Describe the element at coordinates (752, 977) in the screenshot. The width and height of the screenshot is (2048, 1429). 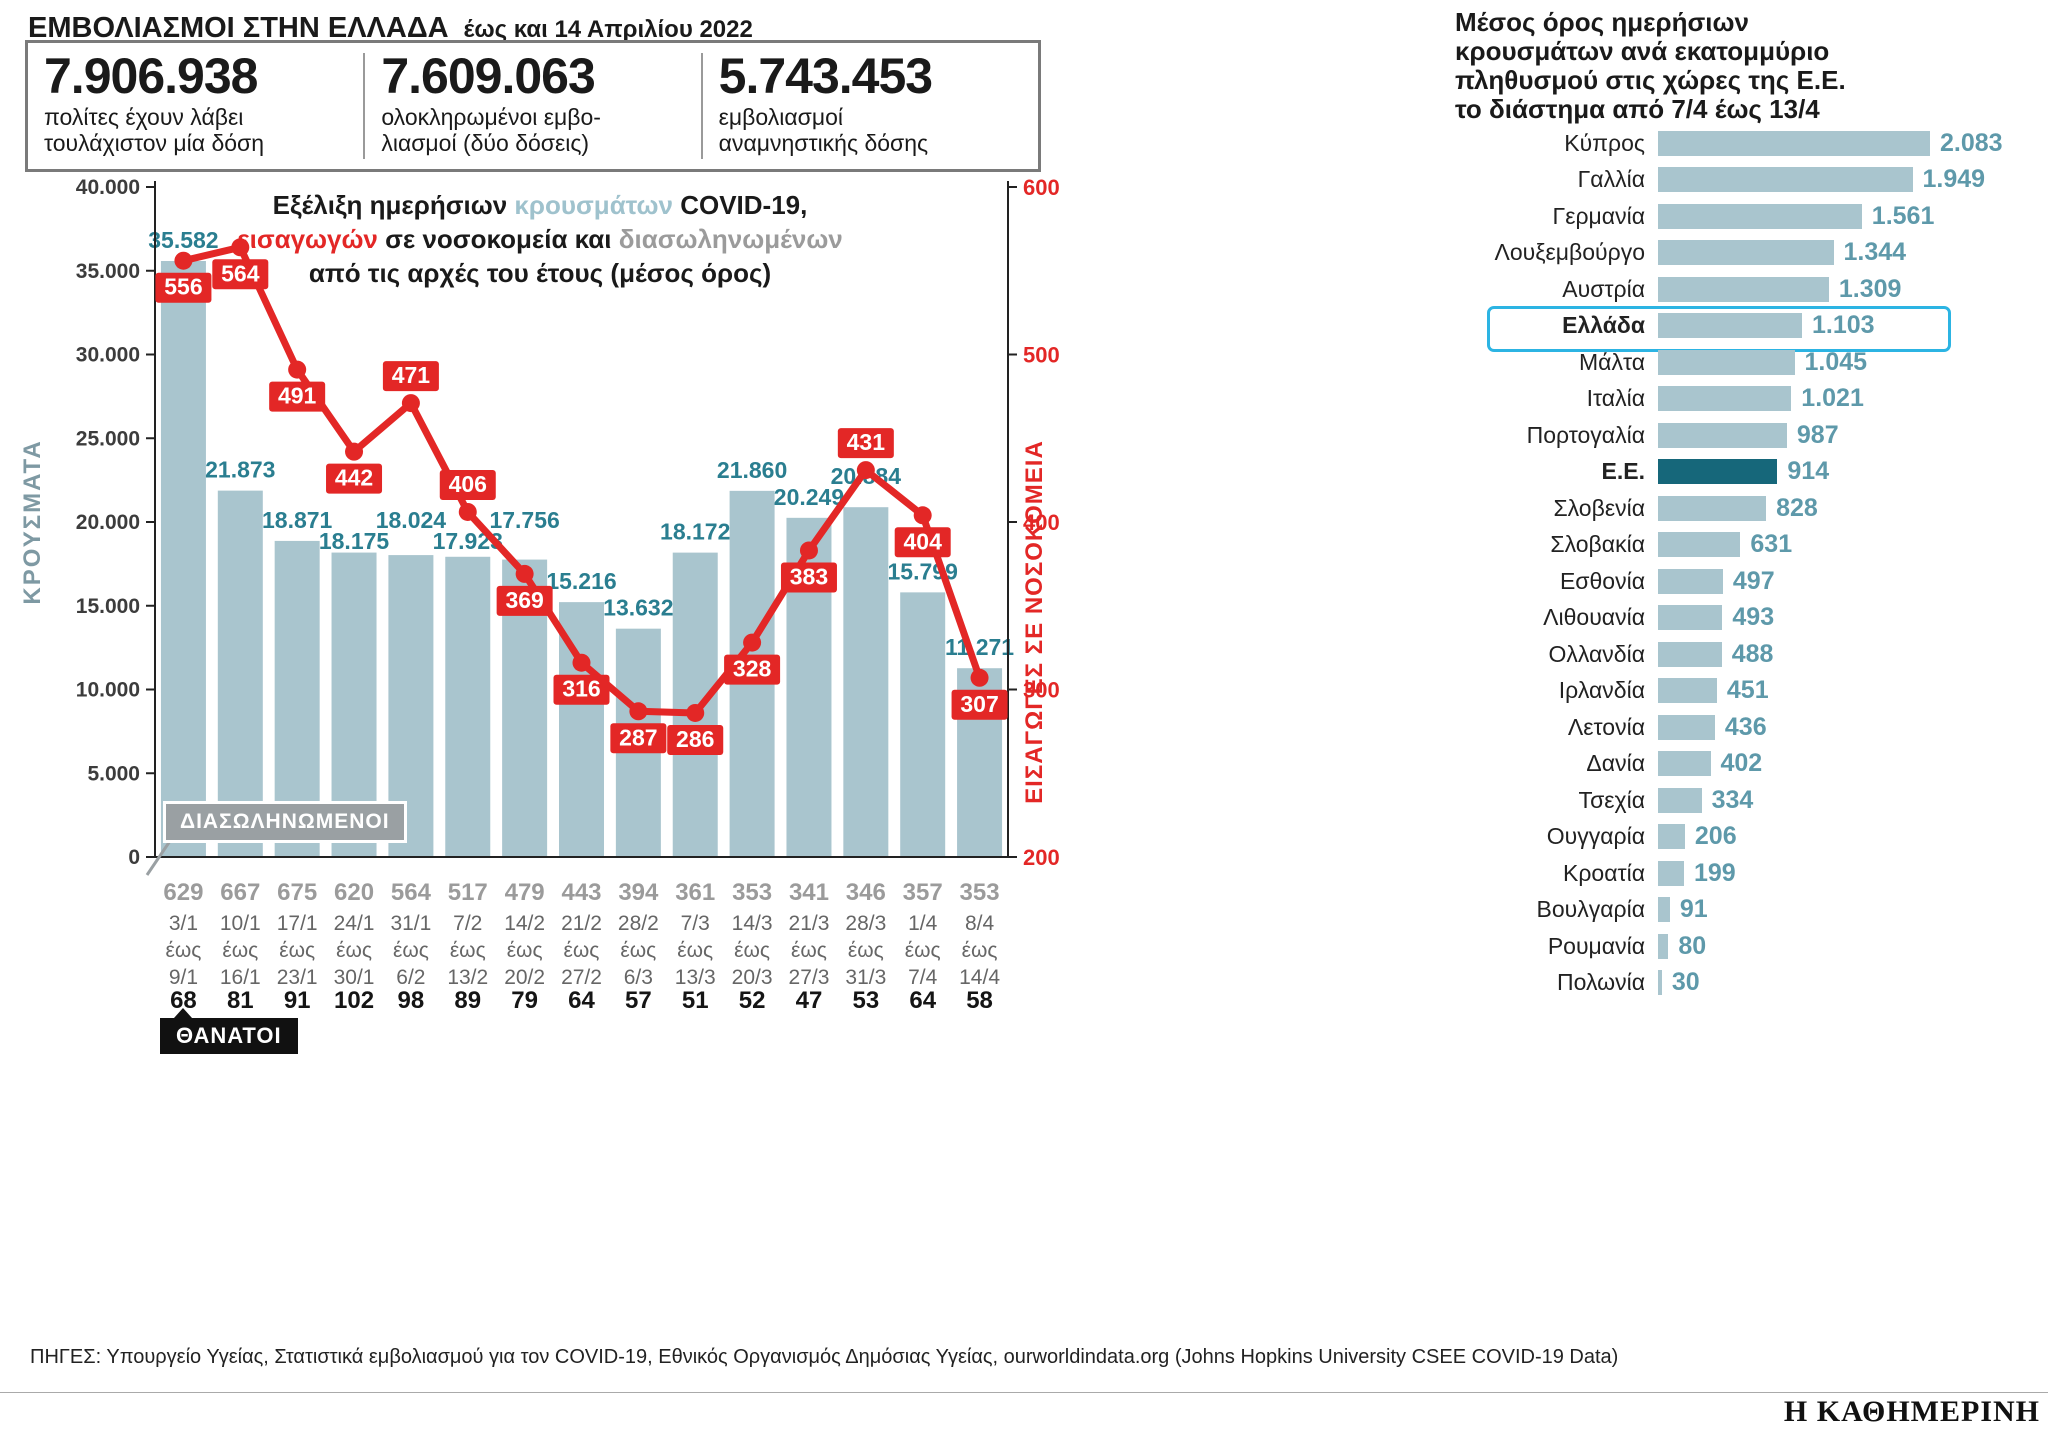
I see `date-to: 20/3` at that location.